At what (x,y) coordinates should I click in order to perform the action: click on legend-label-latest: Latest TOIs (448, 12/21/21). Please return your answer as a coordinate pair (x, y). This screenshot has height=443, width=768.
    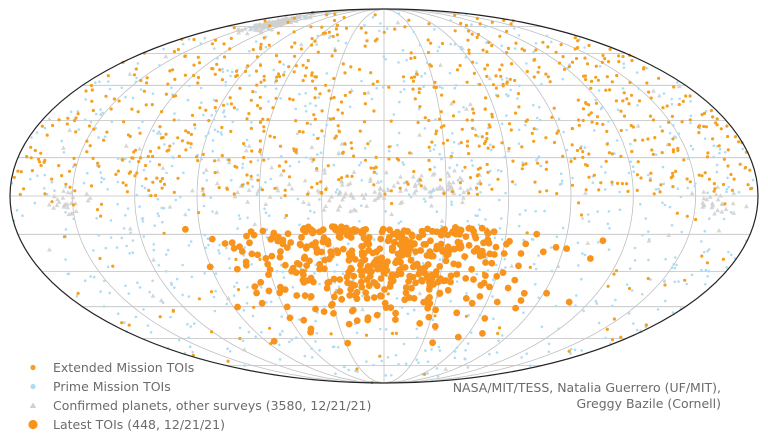
    Looking at the image, I should click on (139, 424).